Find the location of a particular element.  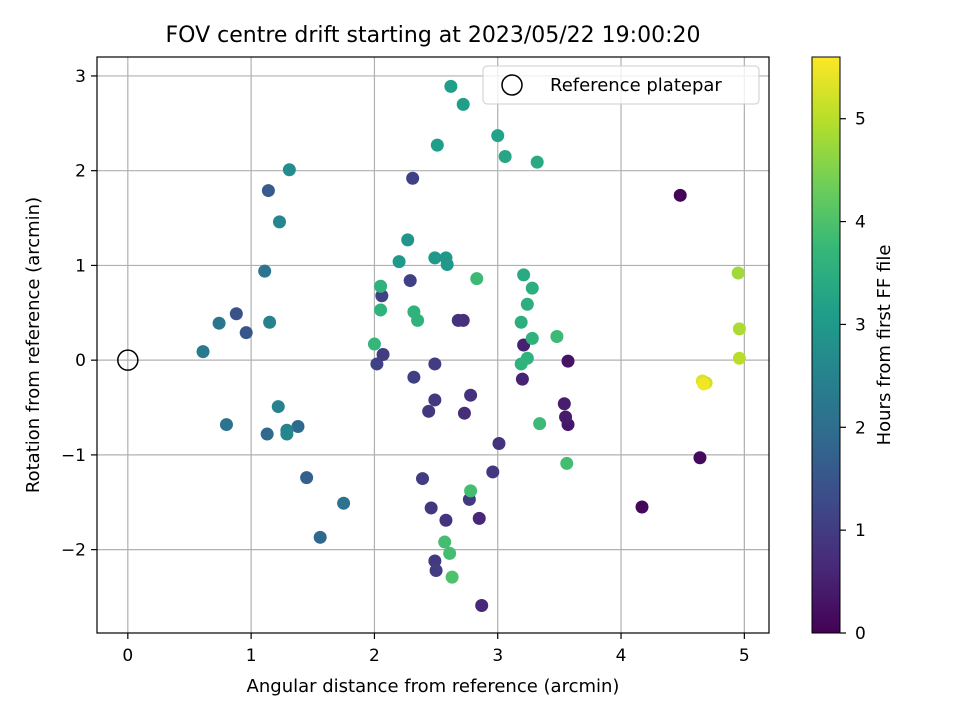

y-tick-label: 3 is located at coordinates (80, 77).